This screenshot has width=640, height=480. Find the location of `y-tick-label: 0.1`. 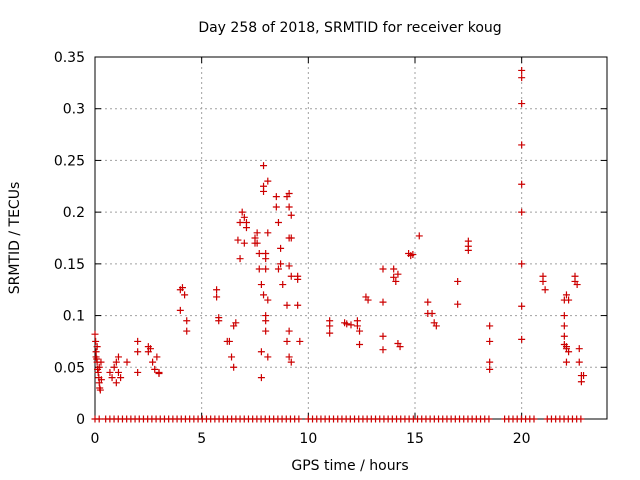

y-tick-label: 0.1 is located at coordinates (74, 317).